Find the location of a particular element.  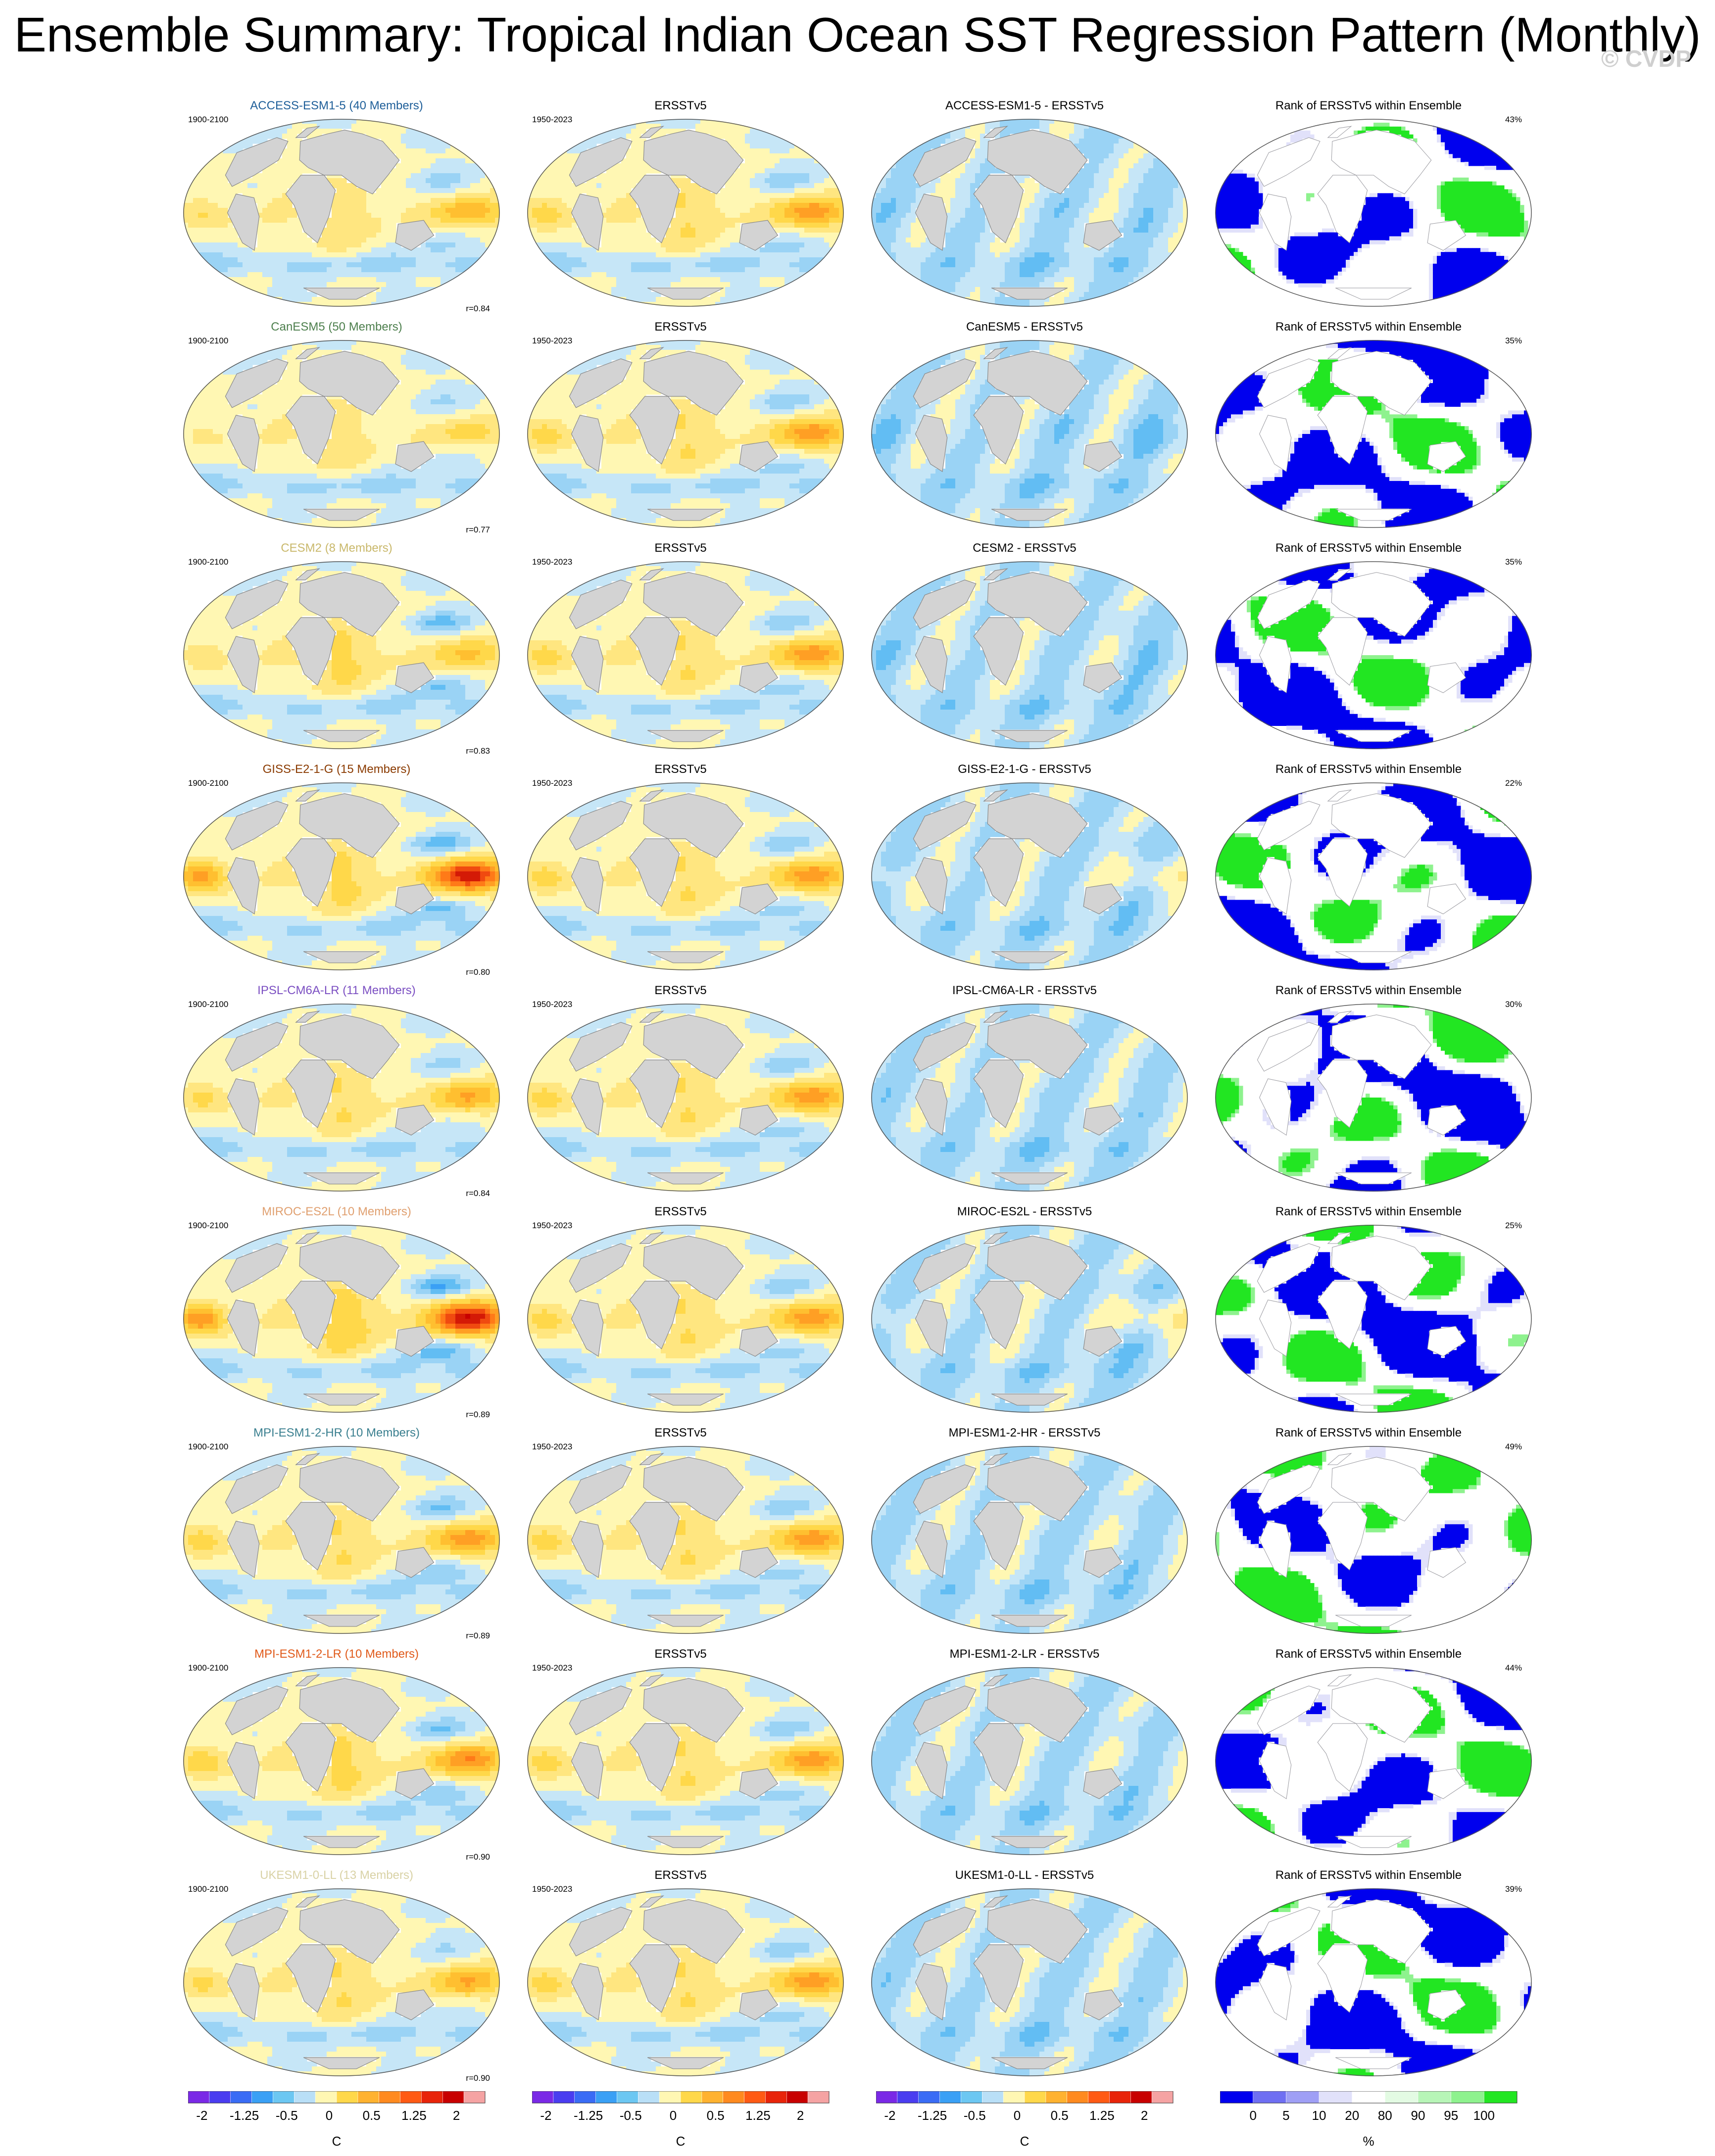

colorbar-tick-label: 90 is located at coordinates (1418, 2115).